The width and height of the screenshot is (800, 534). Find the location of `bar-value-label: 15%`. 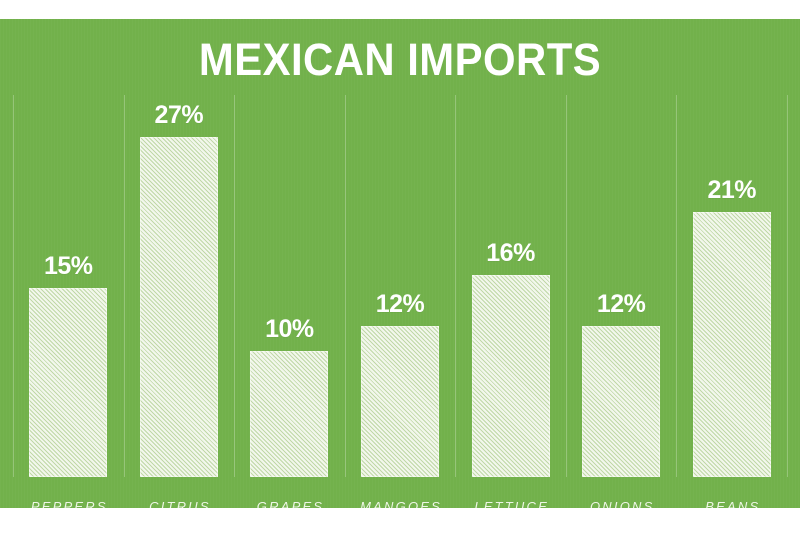

bar-value-label: 15% is located at coordinates (68, 266).